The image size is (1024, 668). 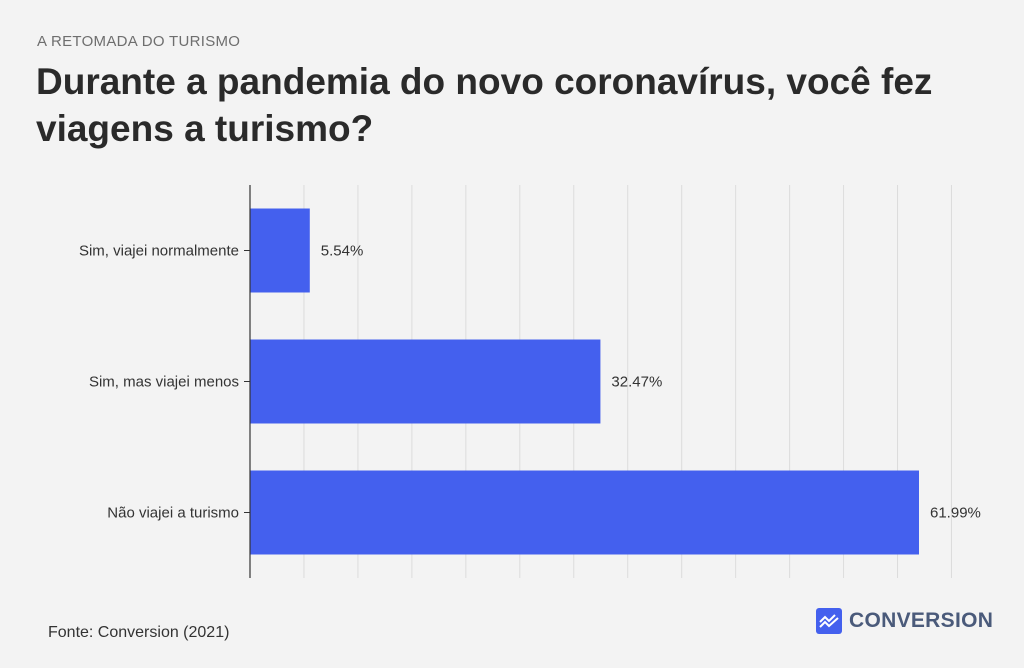 I want to click on source-note: Fonte: Conversion (2021), so click(x=139, y=632).